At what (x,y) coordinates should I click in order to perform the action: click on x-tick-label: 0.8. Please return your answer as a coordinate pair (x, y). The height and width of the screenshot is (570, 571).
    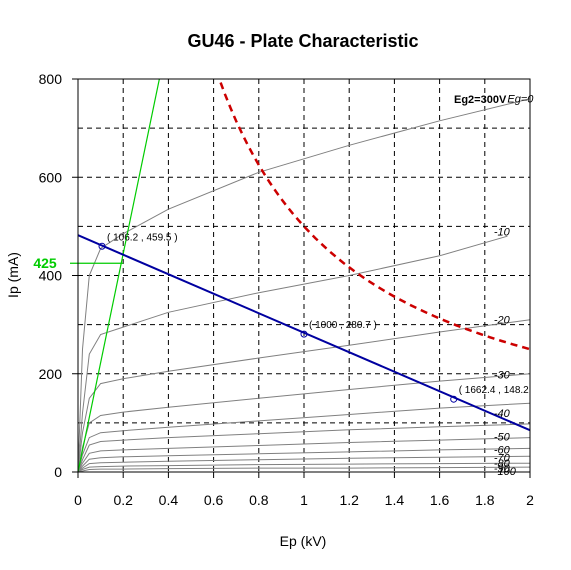
    Looking at the image, I should click on (259, 500).